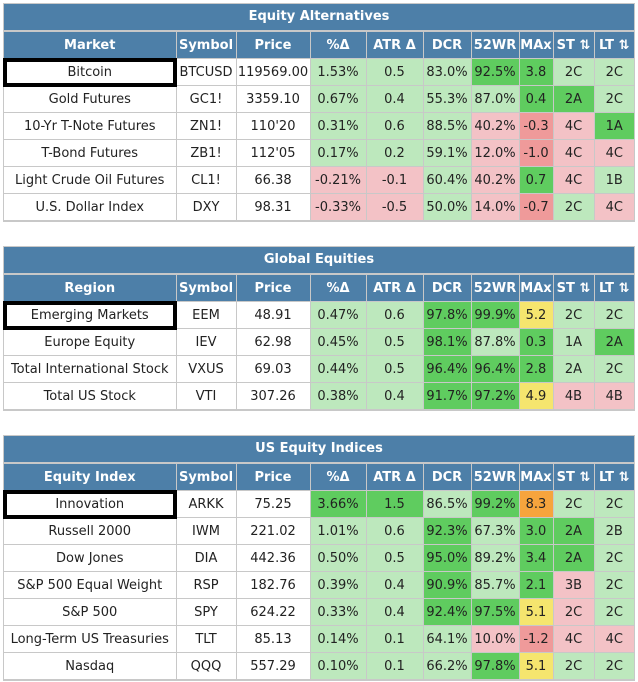  I want to click on dcr-cell: 92.4%, so click(447, 612).